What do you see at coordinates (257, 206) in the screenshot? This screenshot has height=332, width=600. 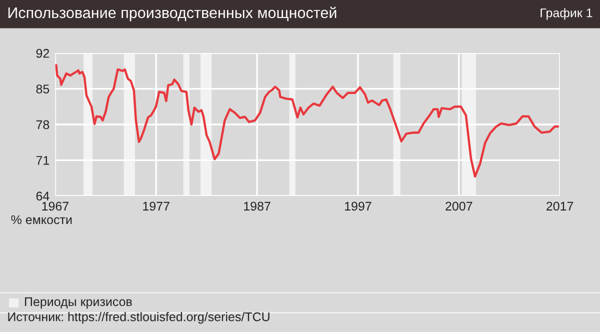 I see `x-tick-label: 1987` at bounding box center [257, 206].